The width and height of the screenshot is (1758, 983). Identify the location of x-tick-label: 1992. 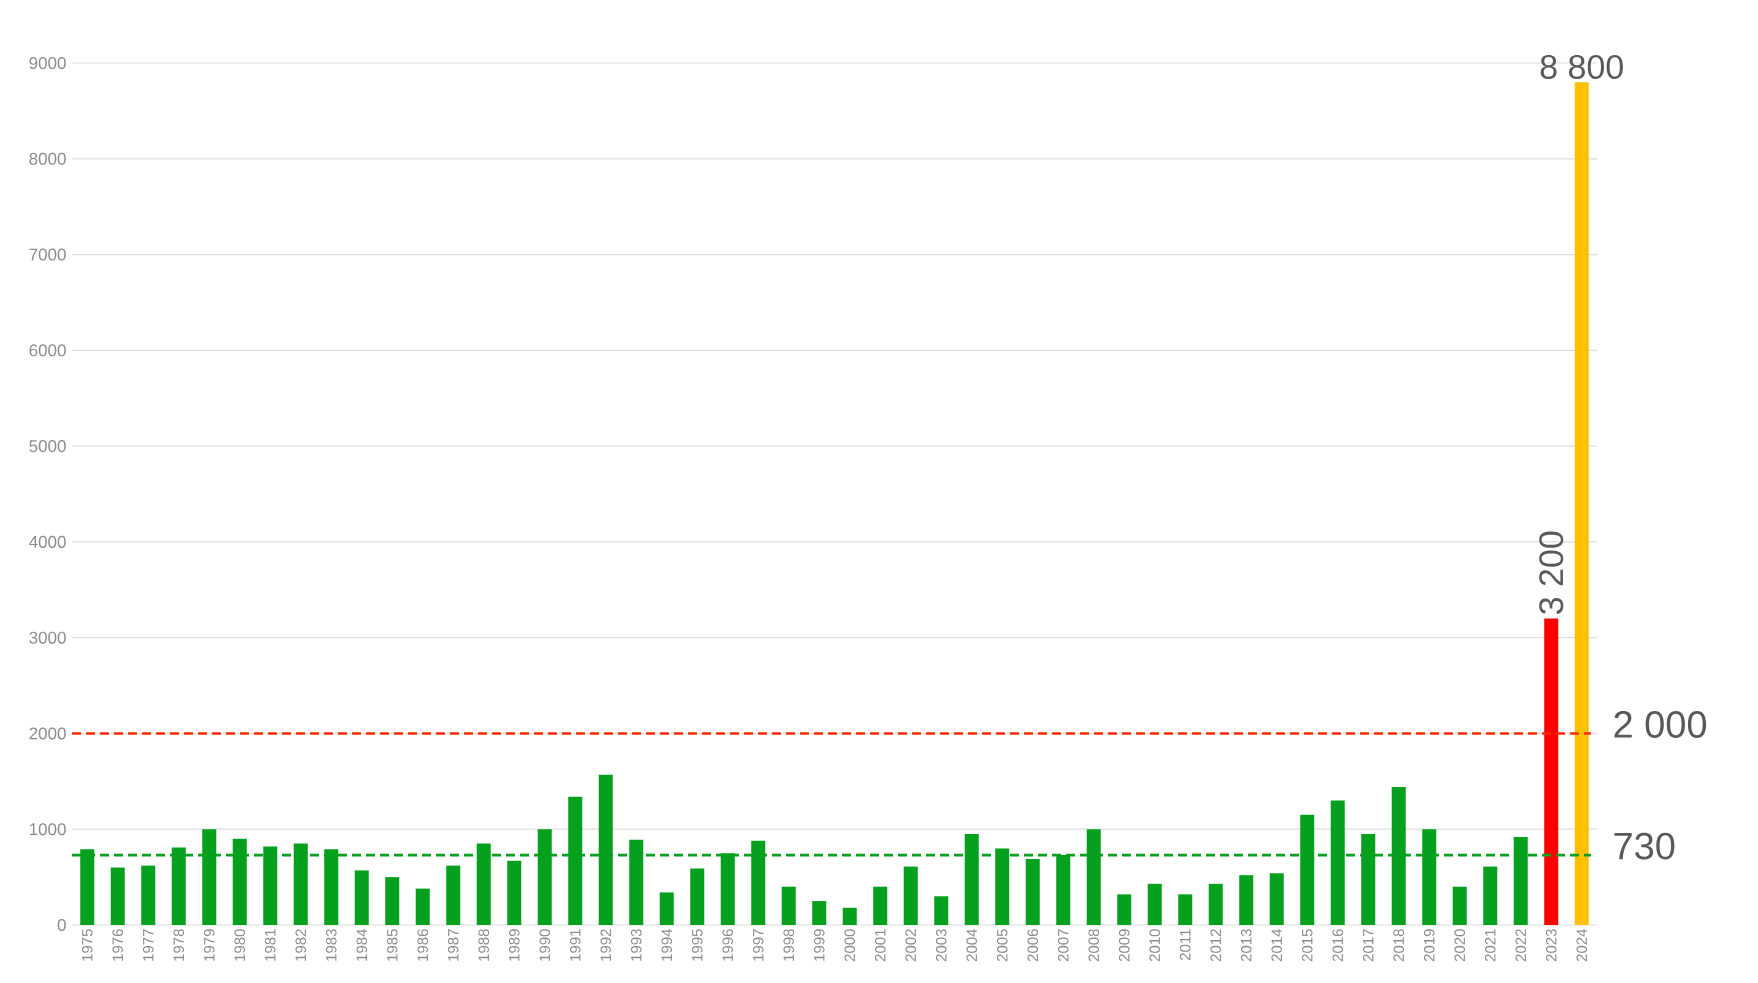
(606, 945).